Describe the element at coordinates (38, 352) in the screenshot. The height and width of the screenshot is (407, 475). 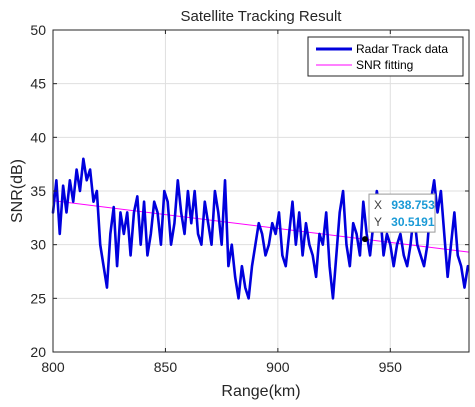
I see `y-tick-label: 20` at that location.